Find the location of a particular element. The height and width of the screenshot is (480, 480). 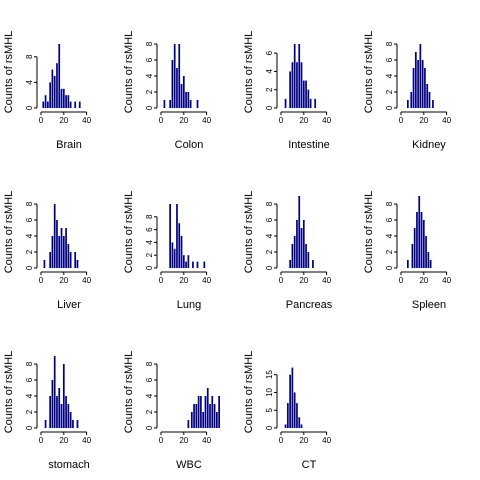

histogram-panel-kidney: 0 20 40 0 2 4 6 8 Counts of rsMHL Kidney is located at coordinates (407, 91).